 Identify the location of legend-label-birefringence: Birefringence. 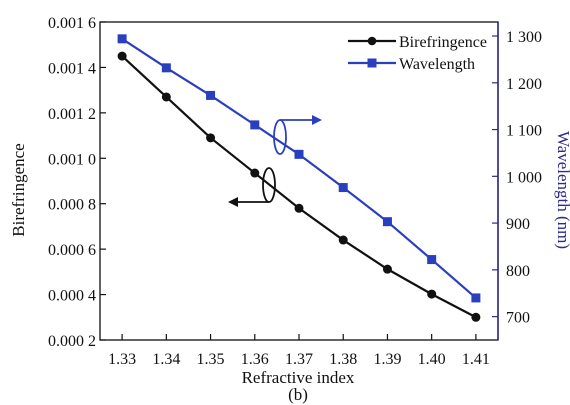
(443, 42).